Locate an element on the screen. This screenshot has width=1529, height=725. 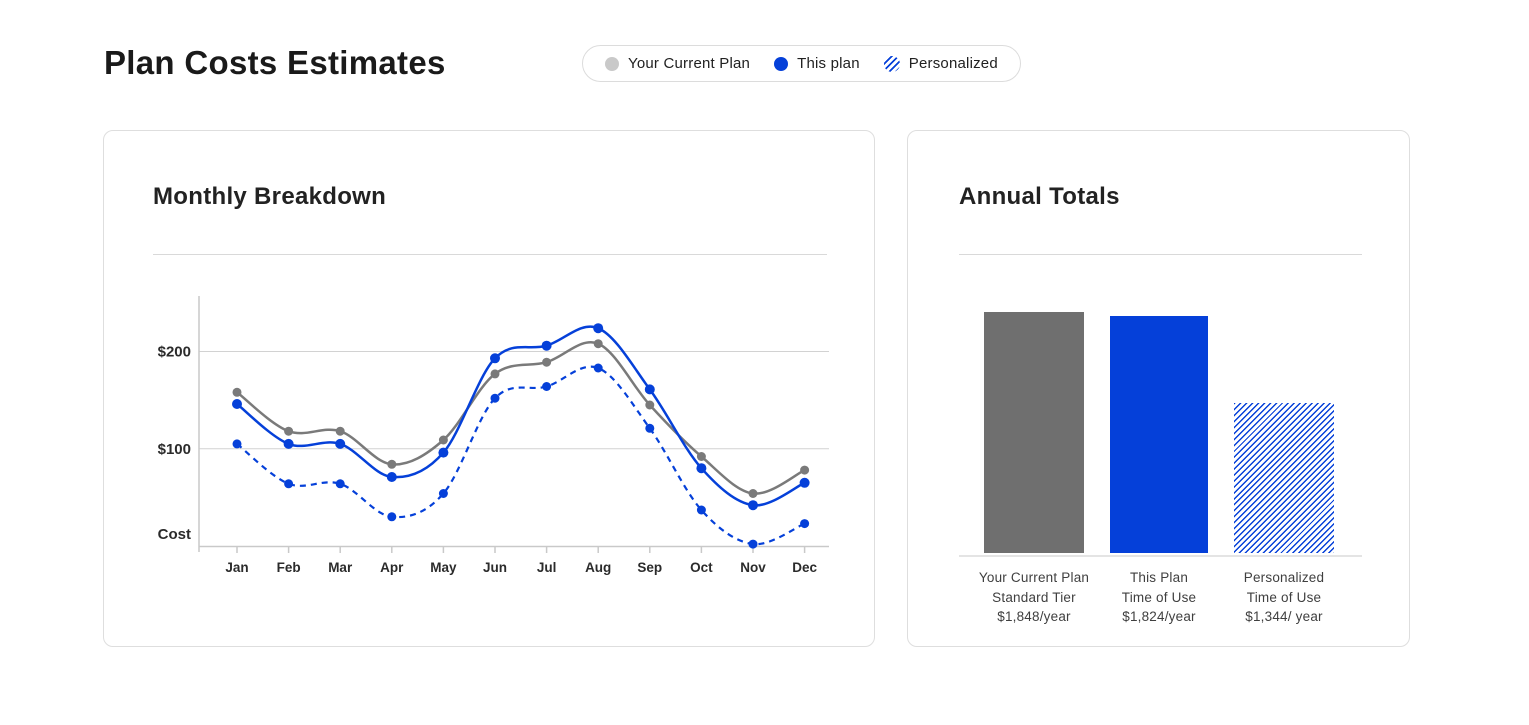
bar-price: $1,344/ year is located at coordinates (1284, 616).